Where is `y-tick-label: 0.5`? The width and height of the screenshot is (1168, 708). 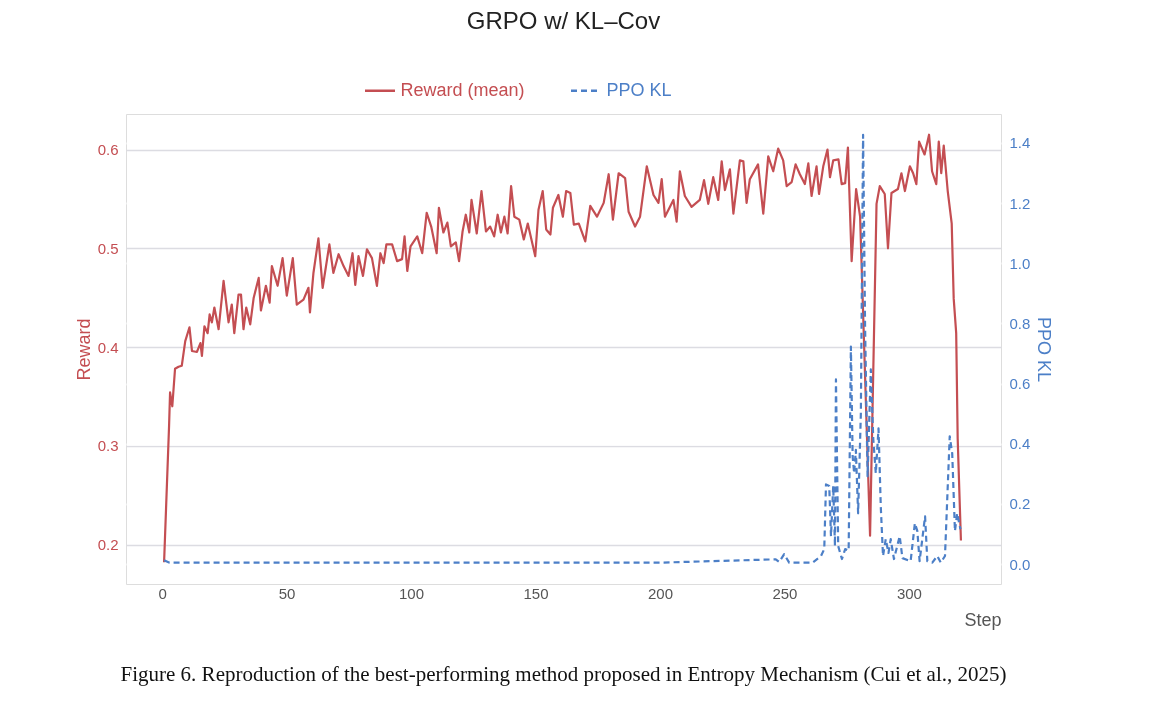
y-tick-label: 0.5 is located at coordinates (108, 248).